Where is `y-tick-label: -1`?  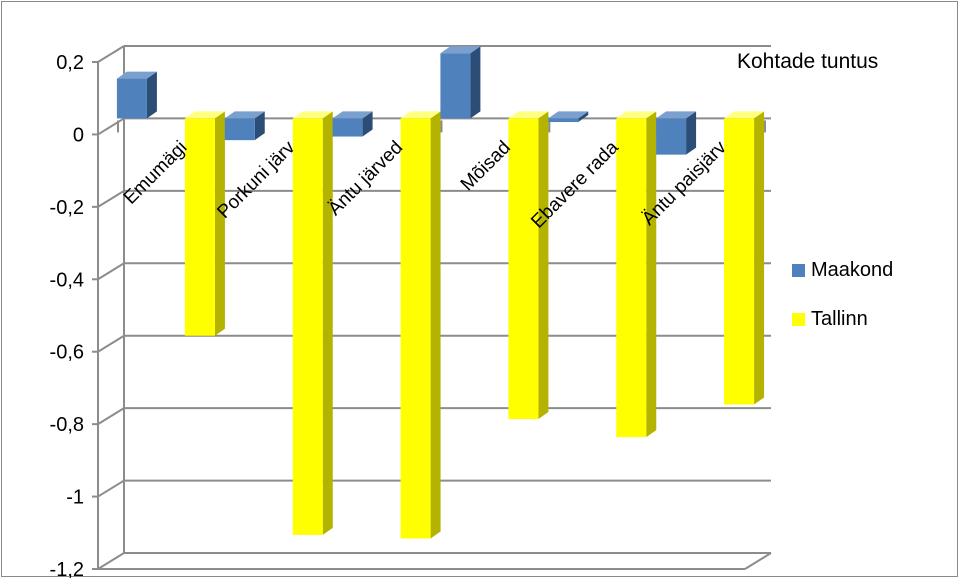 y-tick-label: -1 is located at coordinates (75, 498).